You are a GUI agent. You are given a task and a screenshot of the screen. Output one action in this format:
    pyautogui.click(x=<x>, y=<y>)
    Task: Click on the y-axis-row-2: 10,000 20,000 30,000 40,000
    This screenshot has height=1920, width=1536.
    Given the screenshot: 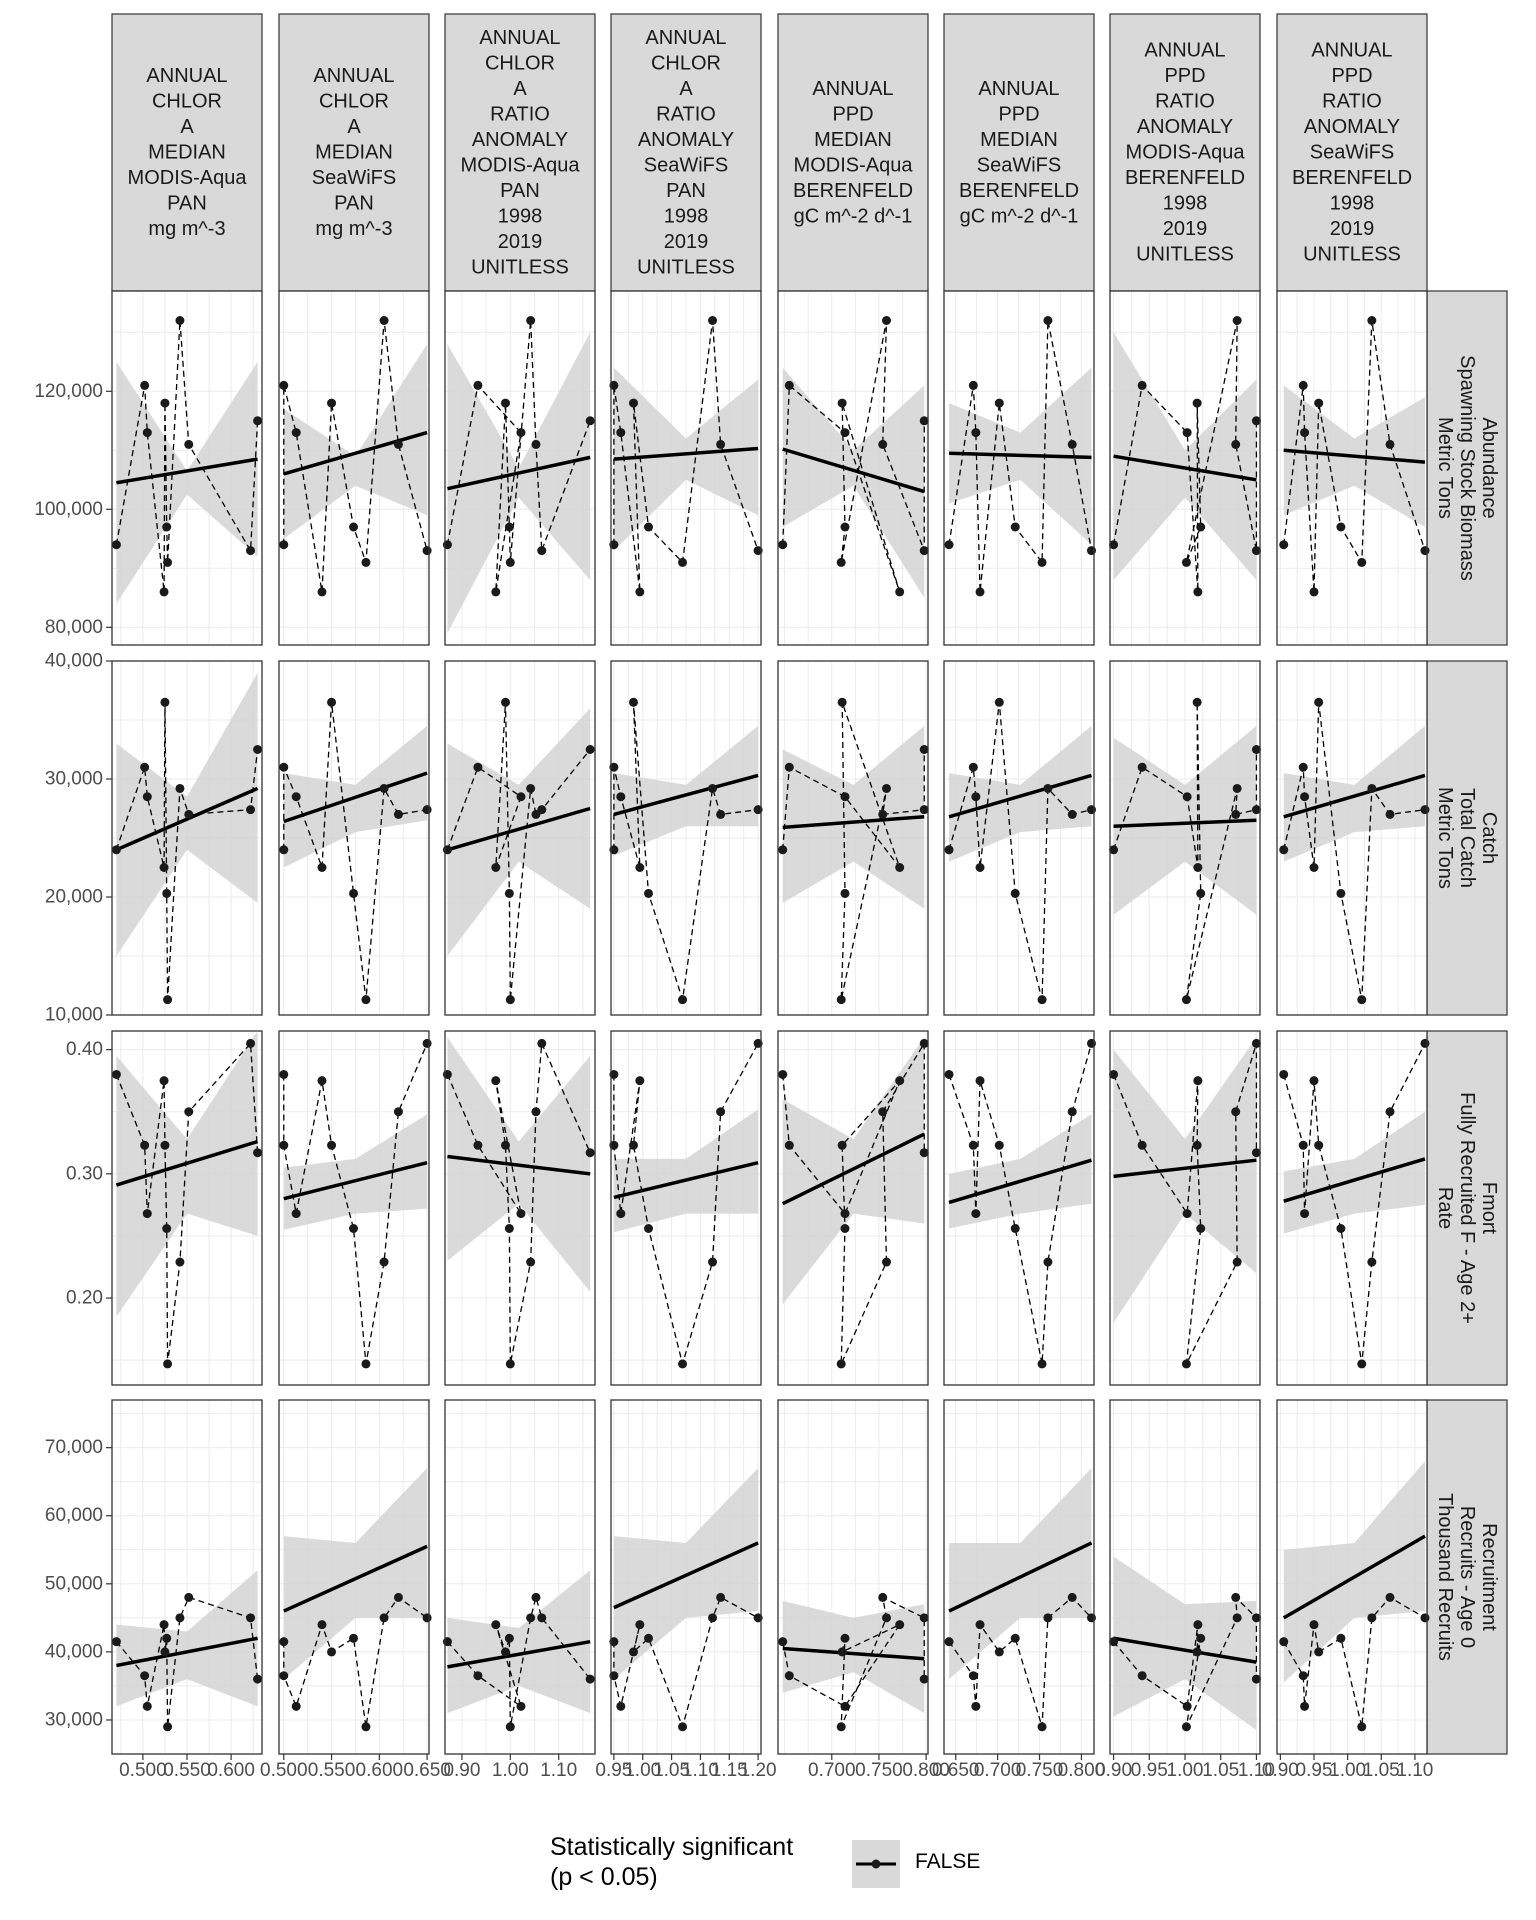 What is the action you would take?
    pyautogui.click(x=78, y=838)
    